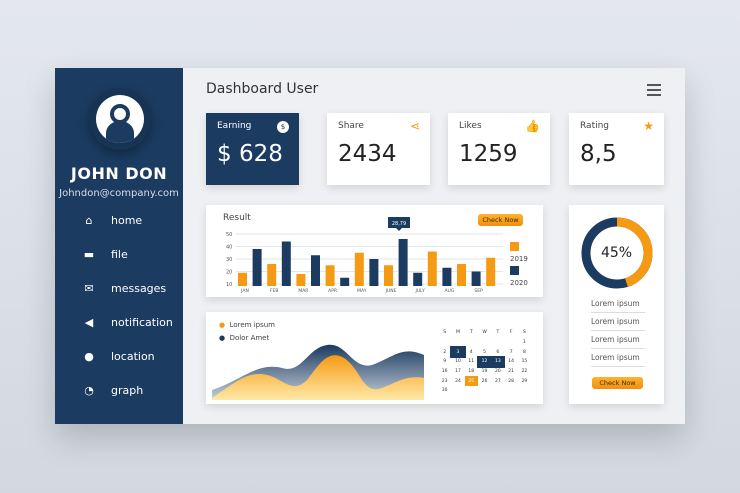 This screenshot has width=740, height=493. What do you see at coordinates (89, 322) in the screenshot?
I see `megaphone-icon: ◀` at bounding box center [89, 322].